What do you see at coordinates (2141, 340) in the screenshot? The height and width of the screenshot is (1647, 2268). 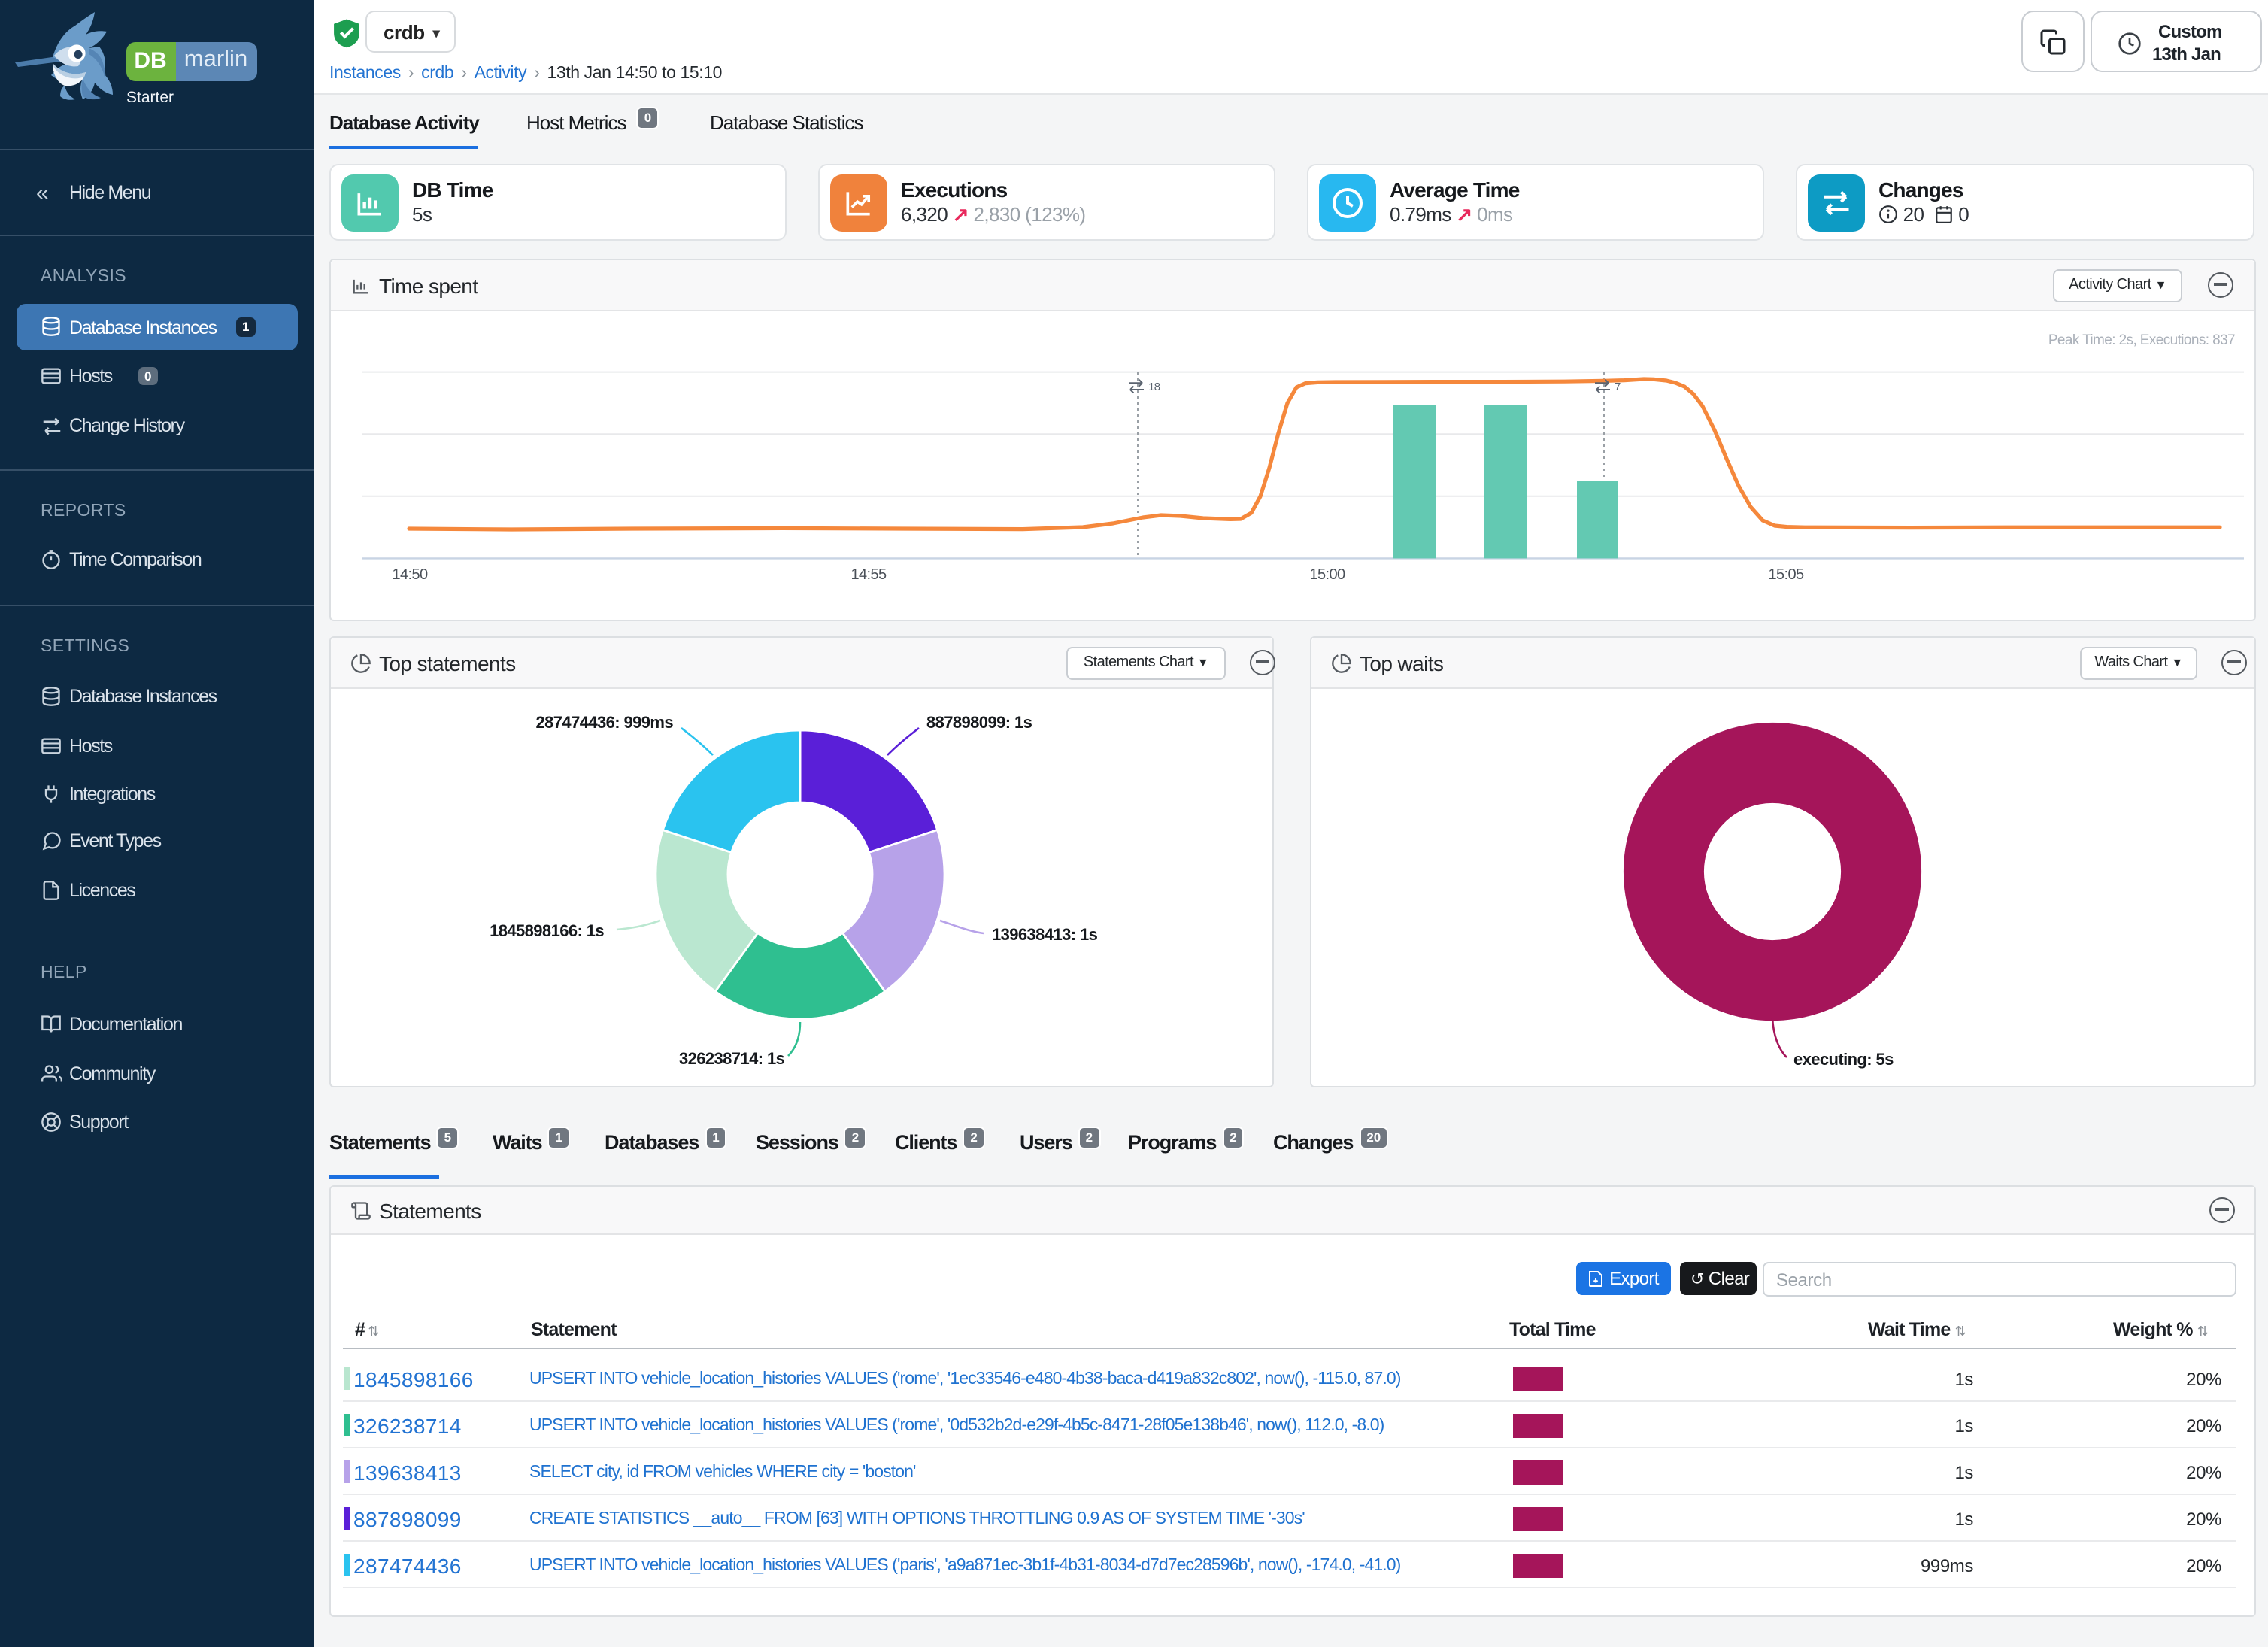 I see `svg-text: Peak Time: 2s, Executions: 837` at bounding box center [2141, 340].